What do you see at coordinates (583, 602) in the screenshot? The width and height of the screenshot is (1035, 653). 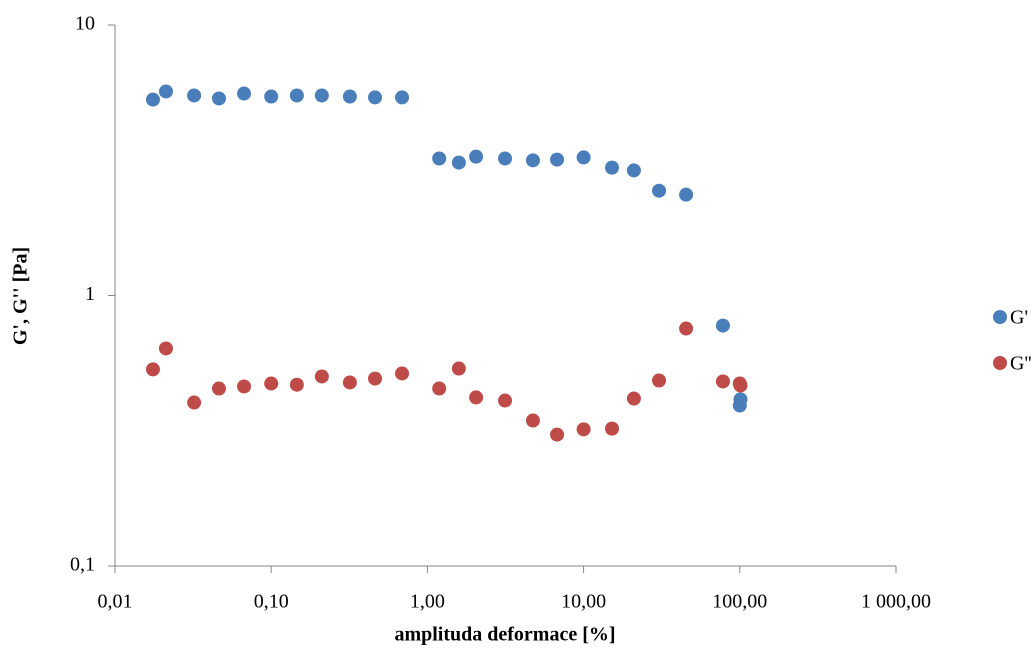 I see `x-tick-label: 10,00` at bounding box center [583, 602].